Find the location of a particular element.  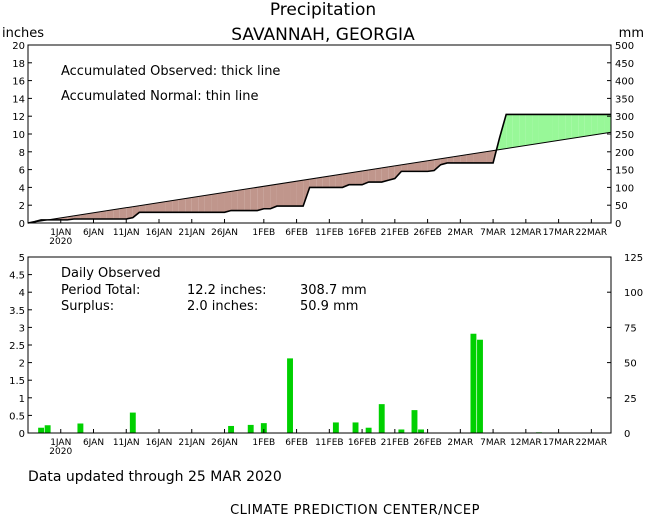

y-right-tick-label: 500 is located at coordinates (624, 46).